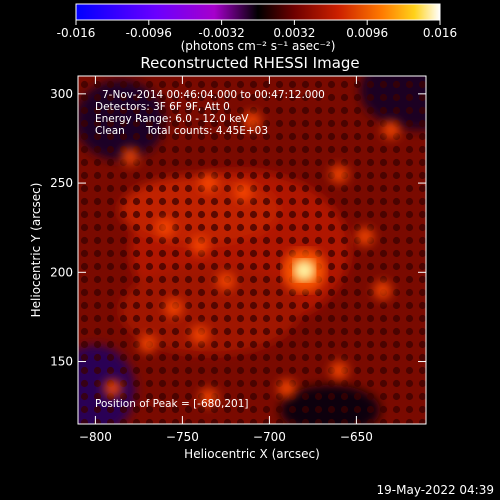  What do you see at coordinates (294, 33) in the screenshot?
I see `colorbar-tick-label: 0.0032` at bounding box center [294, 33].